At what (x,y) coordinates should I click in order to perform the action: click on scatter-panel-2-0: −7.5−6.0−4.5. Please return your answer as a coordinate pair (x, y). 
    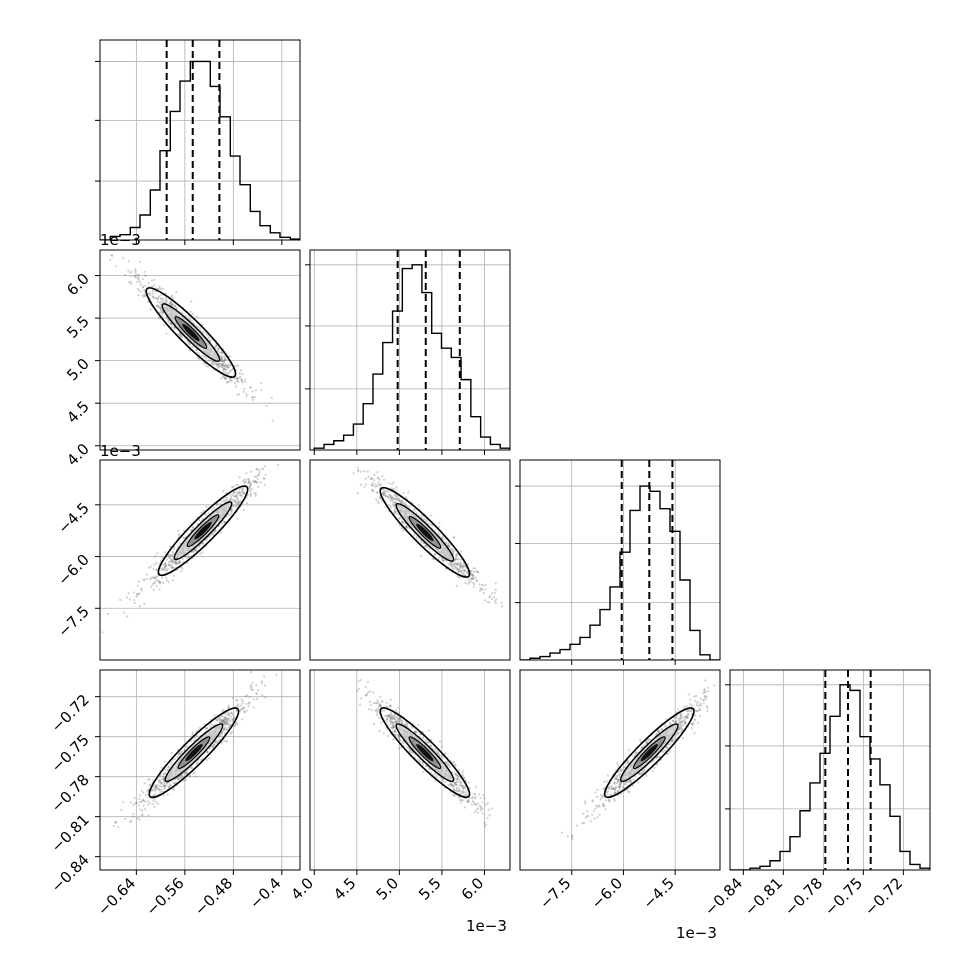
    Looking at the image, I should click on (177, 560).